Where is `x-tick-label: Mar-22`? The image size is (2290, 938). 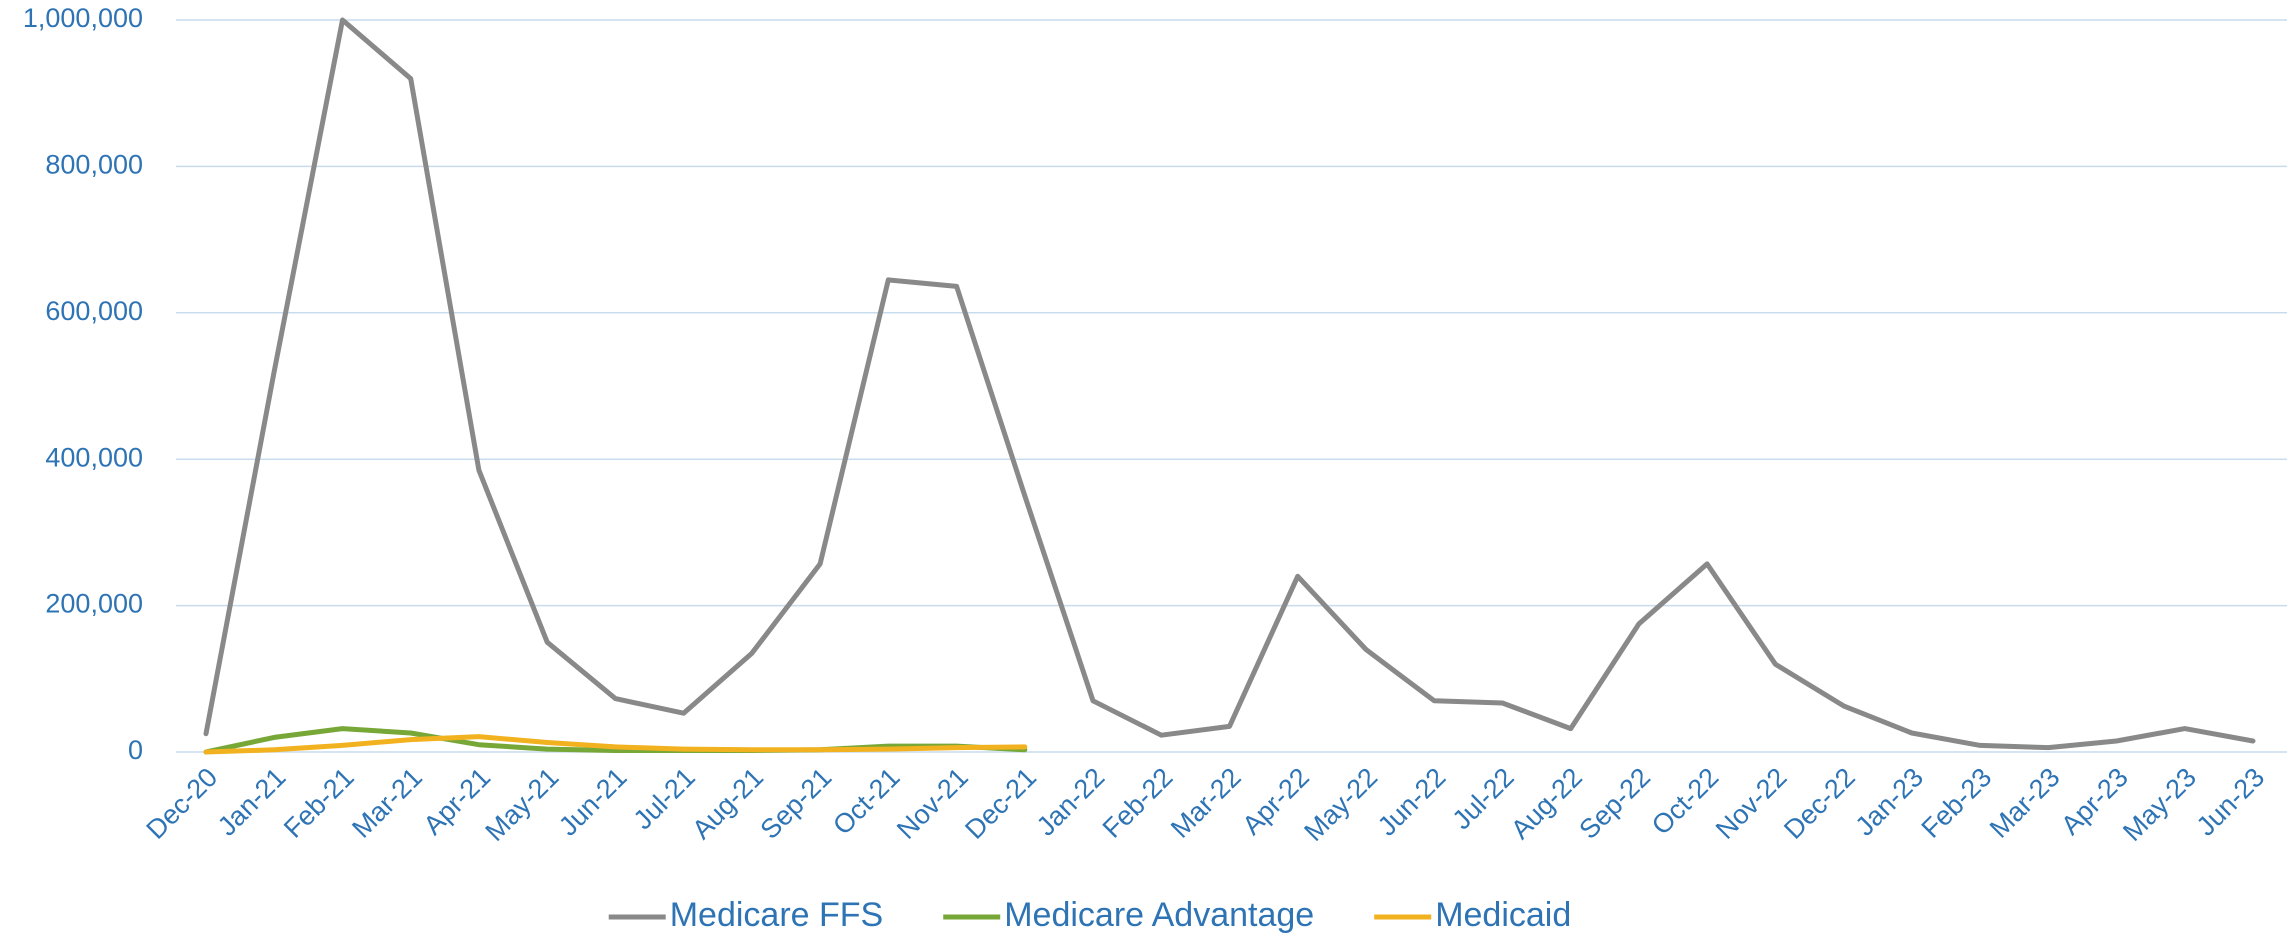 x-tick-label: Mar-22 is located at coordinates (1206, 803).